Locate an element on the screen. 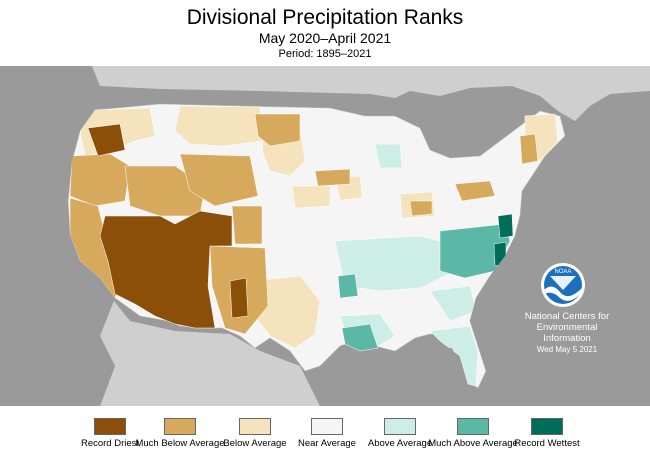  legend-label: Record Driest is located at coordinates (110, 443).